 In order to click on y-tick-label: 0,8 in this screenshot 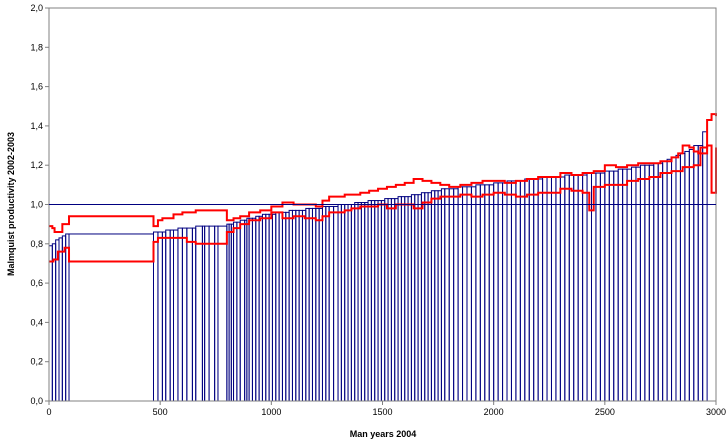, I will do `click(36, 244)`.